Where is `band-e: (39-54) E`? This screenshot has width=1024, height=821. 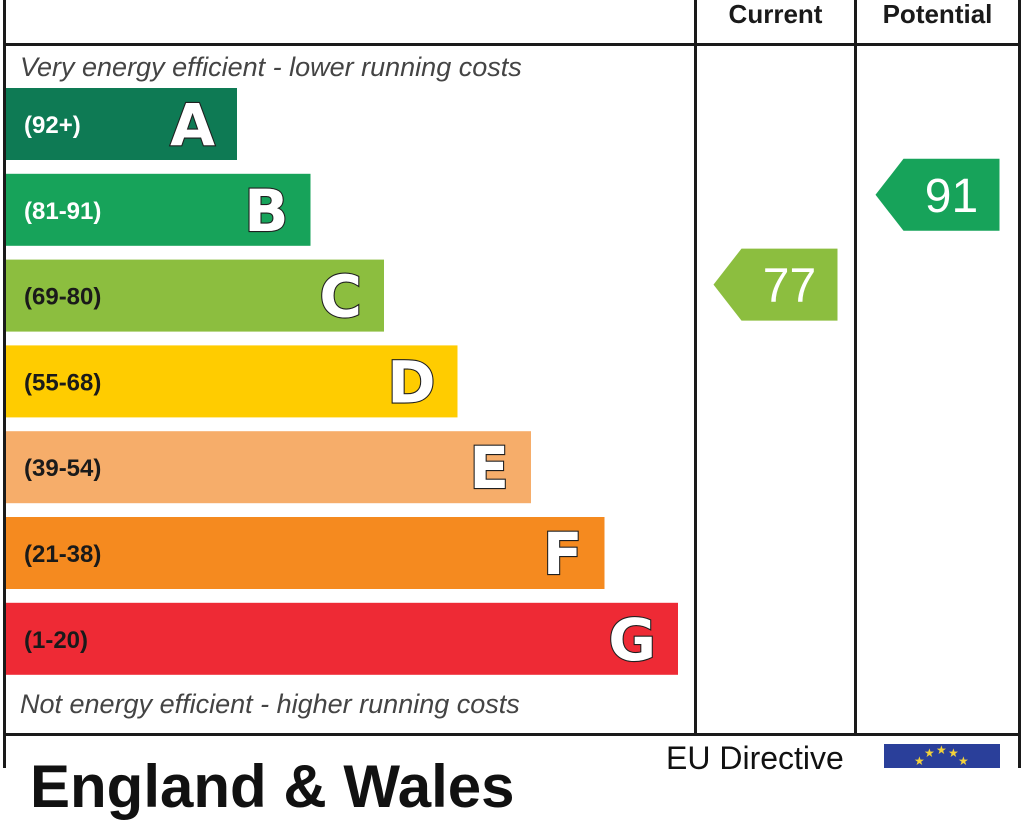 band-e: (39-54) E is located at coordinates (268, 467).